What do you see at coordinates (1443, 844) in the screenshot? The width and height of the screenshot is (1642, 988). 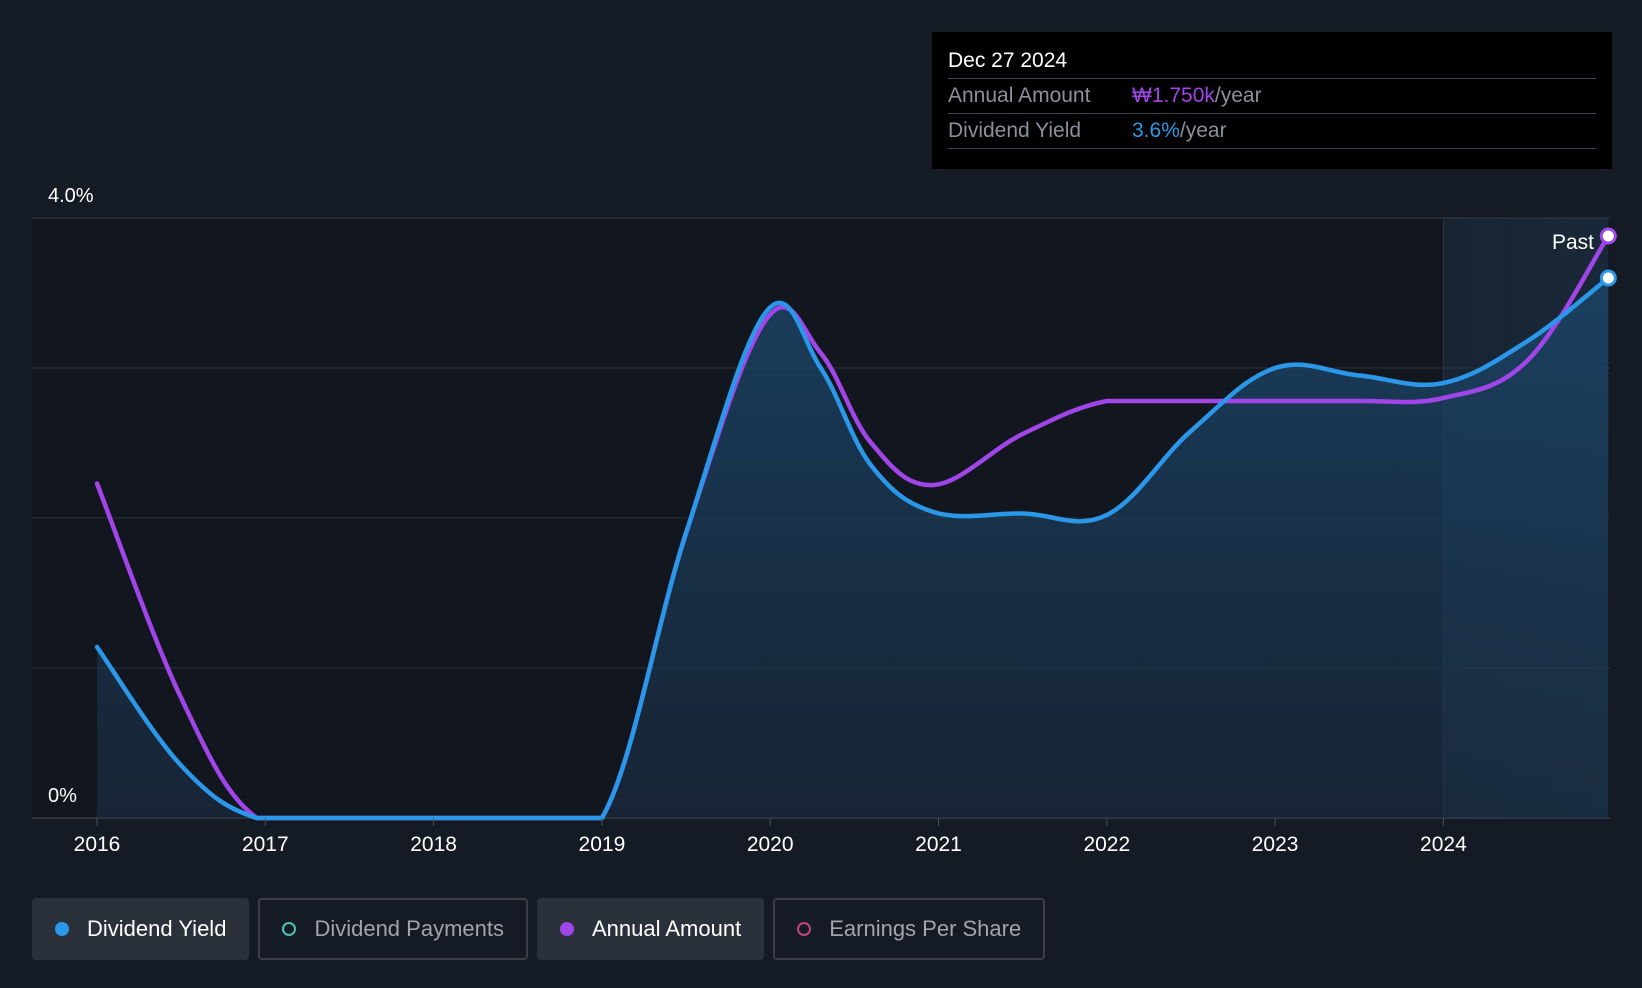 I see `x-tick-label: 2024` at bounding box center [1443, 844].